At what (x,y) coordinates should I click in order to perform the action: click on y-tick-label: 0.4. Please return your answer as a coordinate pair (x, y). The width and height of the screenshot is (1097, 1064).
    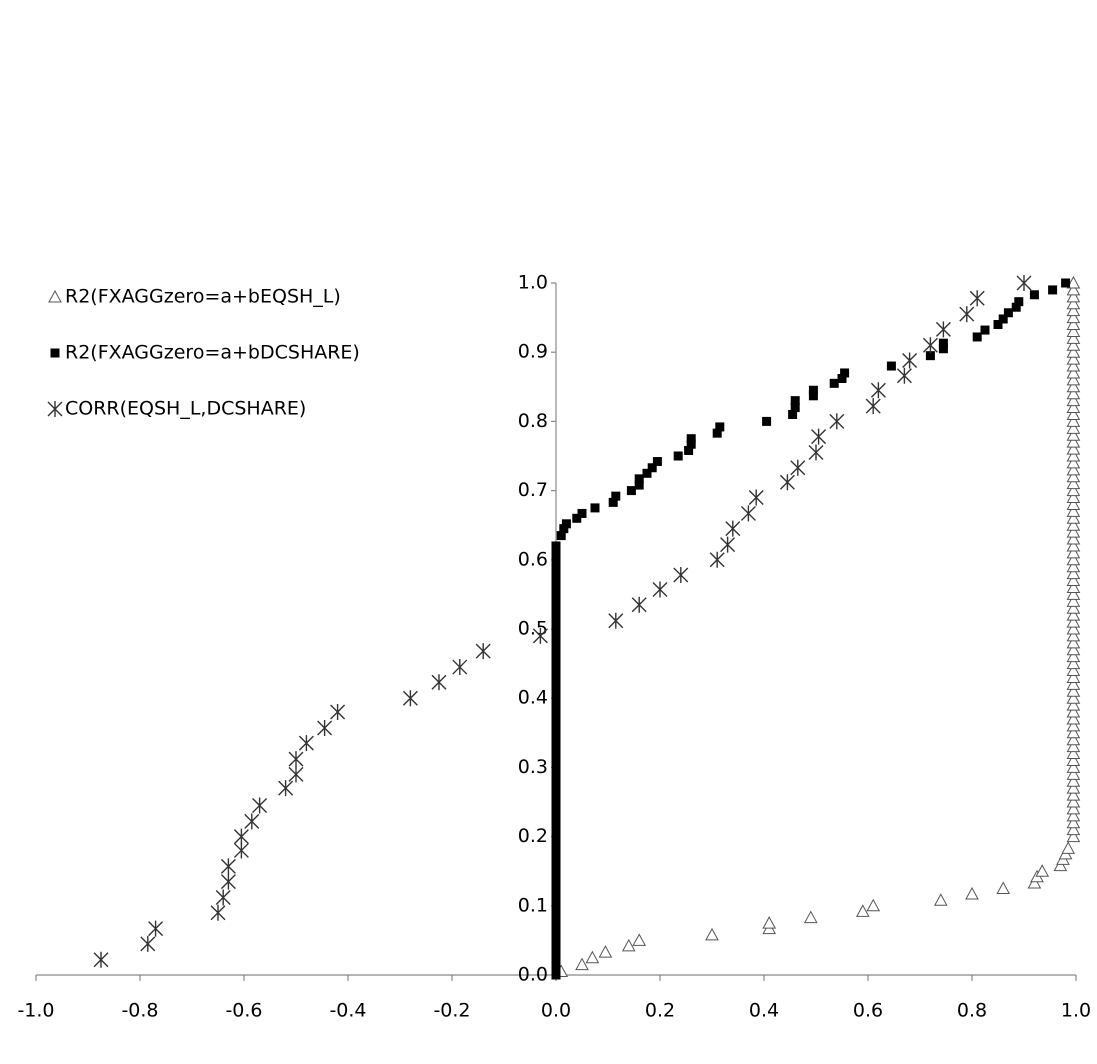
    Looking at the image, I should click on (533, 698).